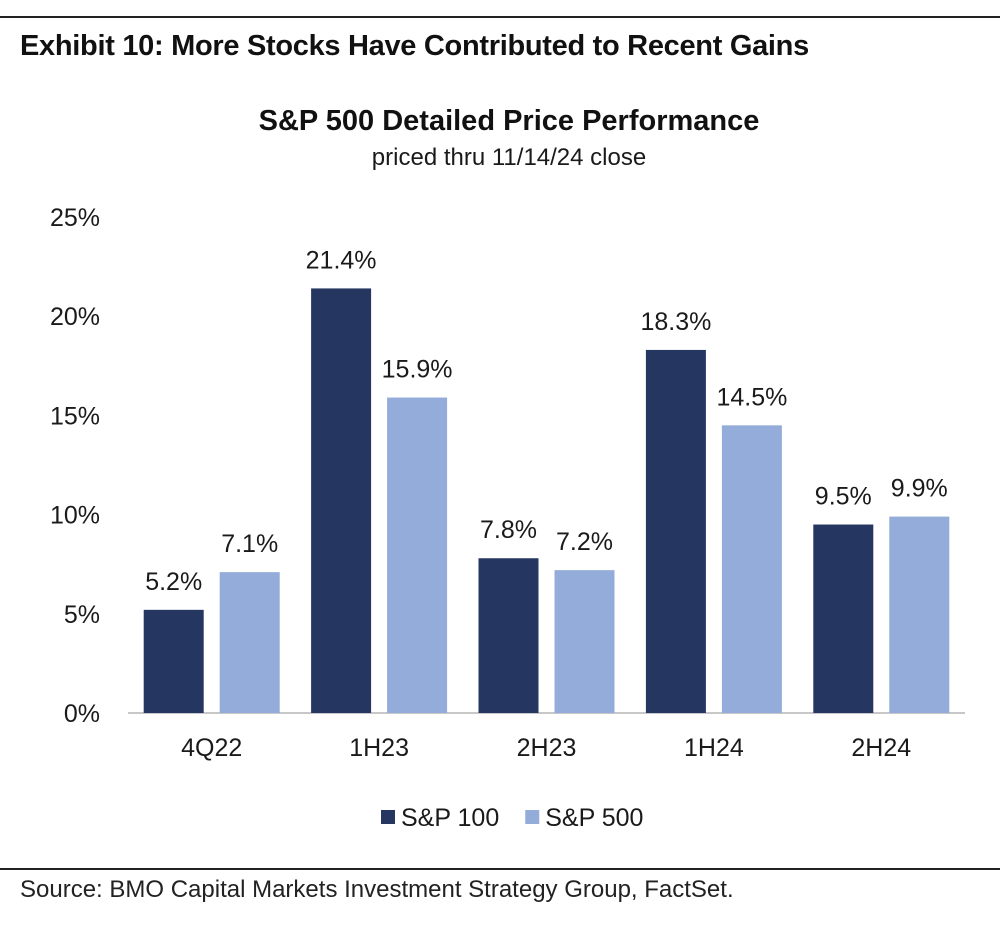 This screenshot has height=934, width=1000. Describe the element at coordinates (75, 416) in the screenshot. I see `y-tick-label: 15%` at that location.